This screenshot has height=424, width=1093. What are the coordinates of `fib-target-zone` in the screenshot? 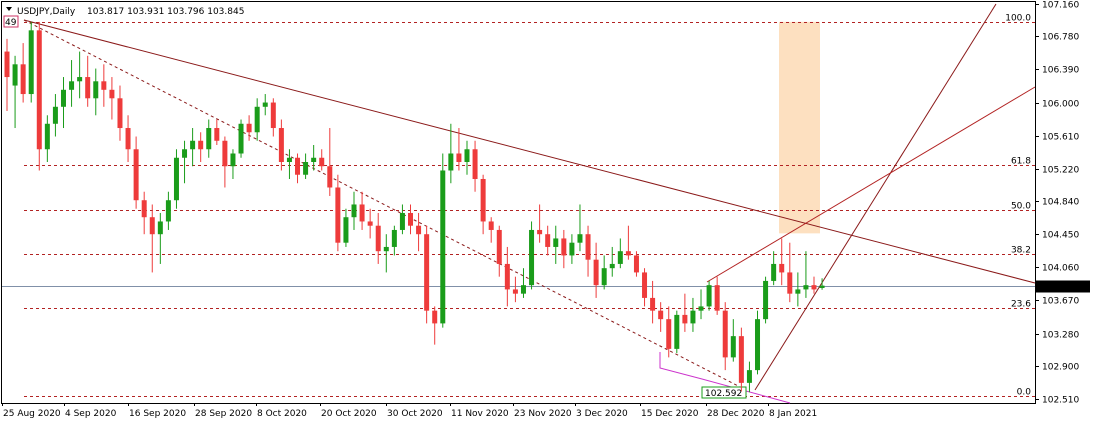 It's located at (799, 127).